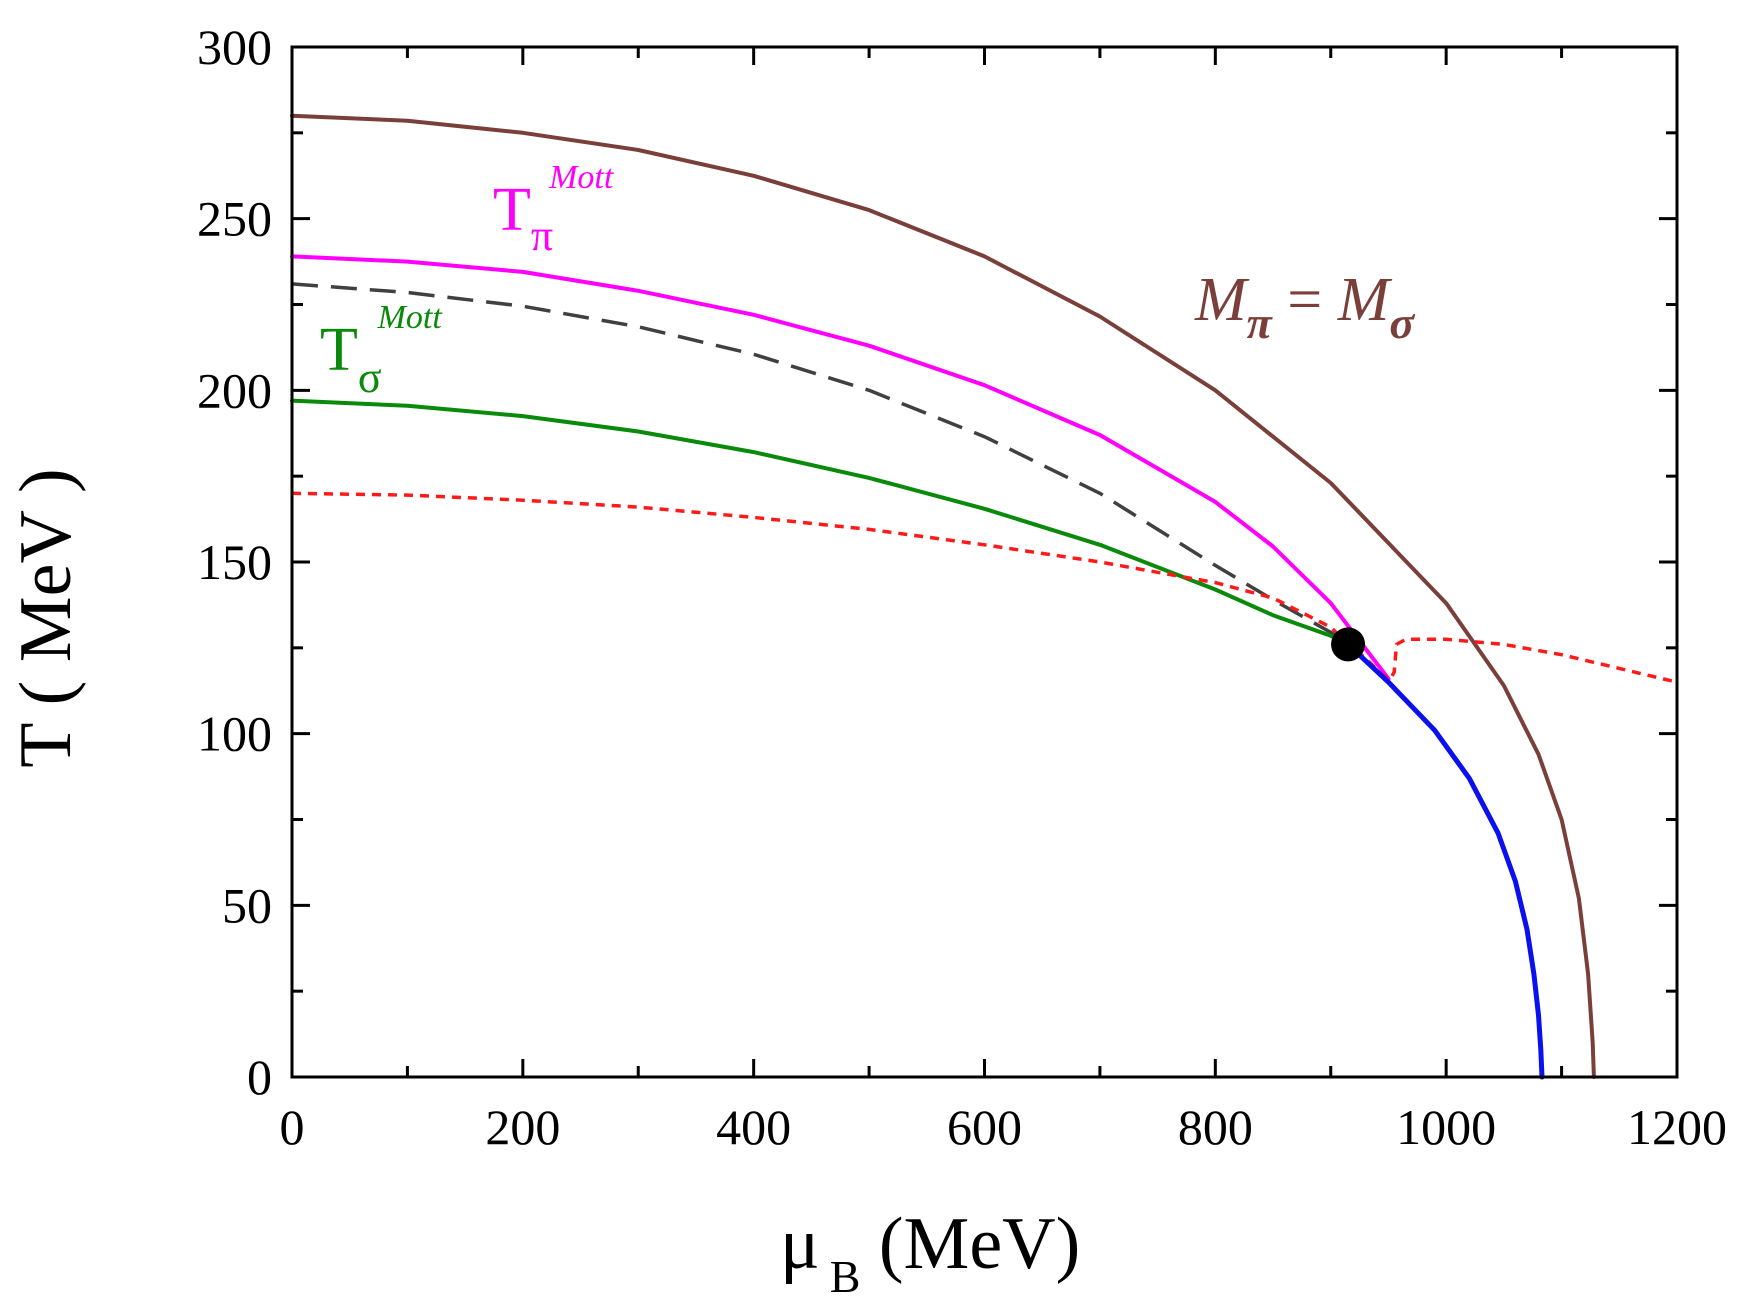 Image resolution: width=1751 pixels, height=1312 pixels. I want to click on series-line-t-sigma-mott, so click(820, 522).